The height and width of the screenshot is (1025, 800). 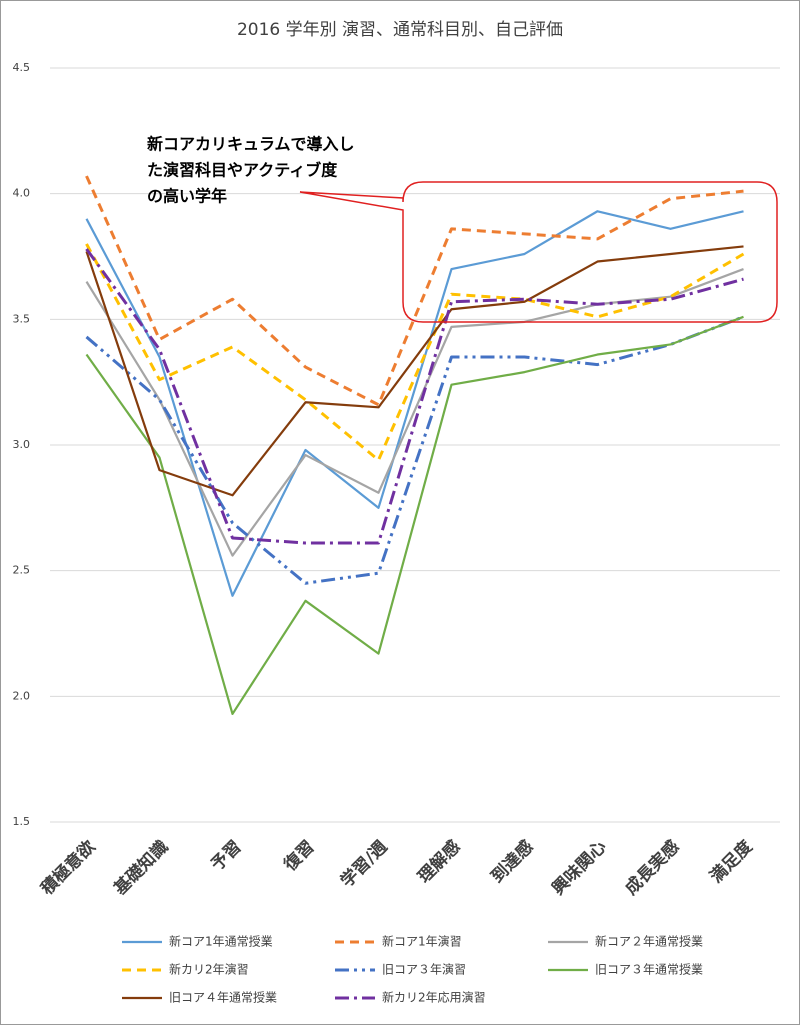 What do you see at coordinates (22, 444) in the screenshot?
I see `y-tick-label: 3.0` at bounding box center [22, 444].